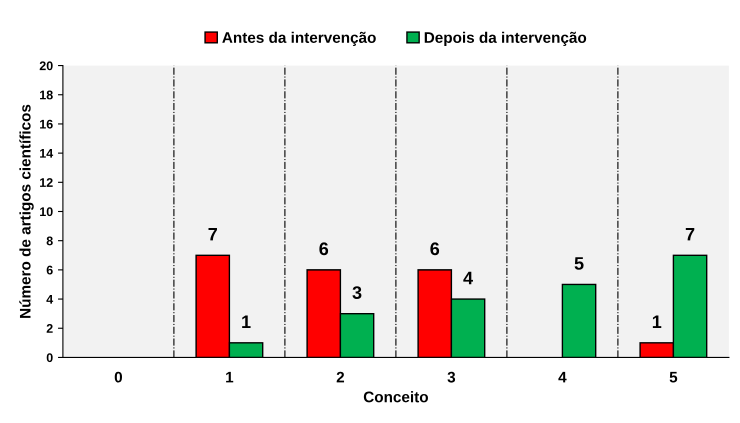  What do you see at coordinates (468, 278) in the screenshot?
I see `data-label: 4` at bounding box center [468, 278].